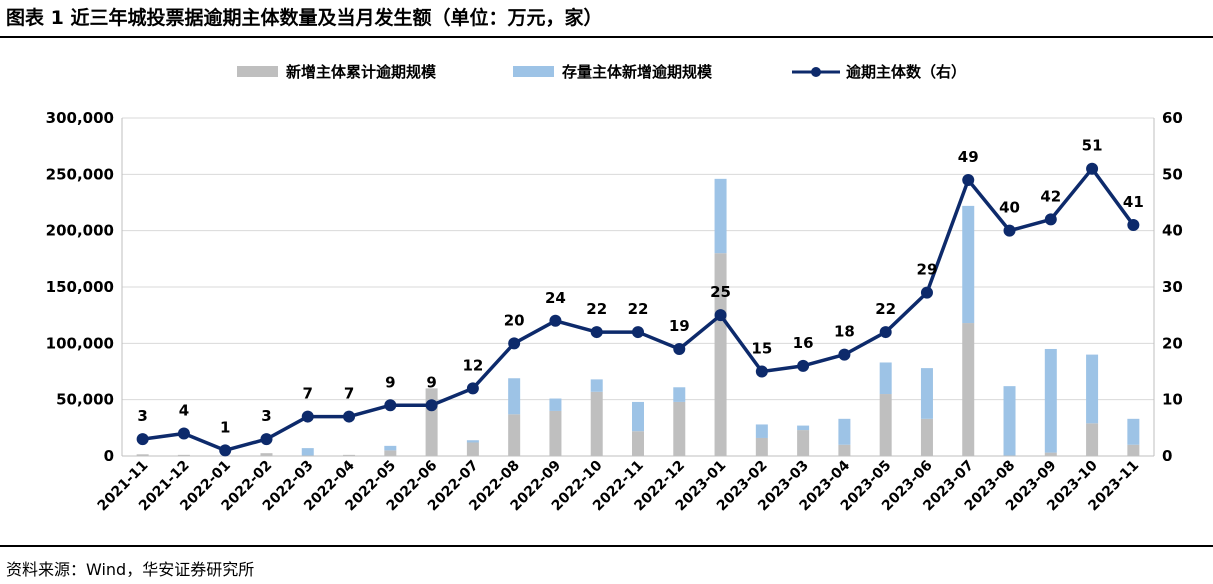 This screenshot has height=584, width=1213. I want to click on data-label: 18, so click(844, 332).